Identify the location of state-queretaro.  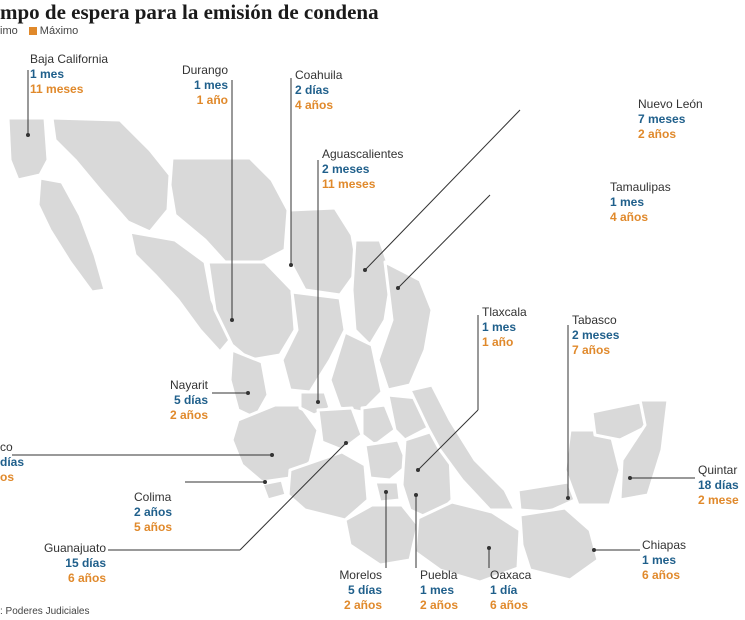
(378, 425).